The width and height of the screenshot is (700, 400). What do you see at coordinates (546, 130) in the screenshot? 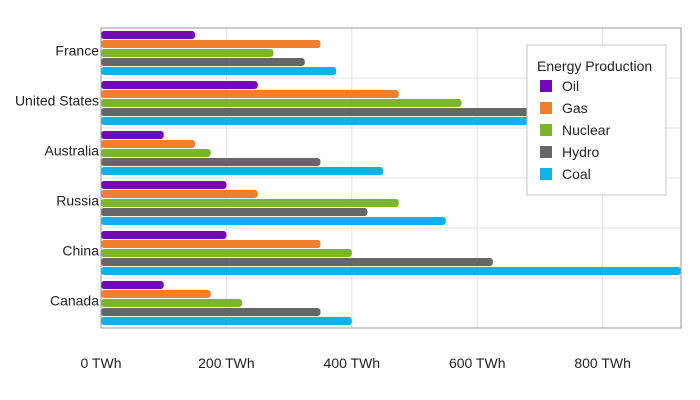
I see `legend-swatch-nuclear` at bounding box center [546, 130].